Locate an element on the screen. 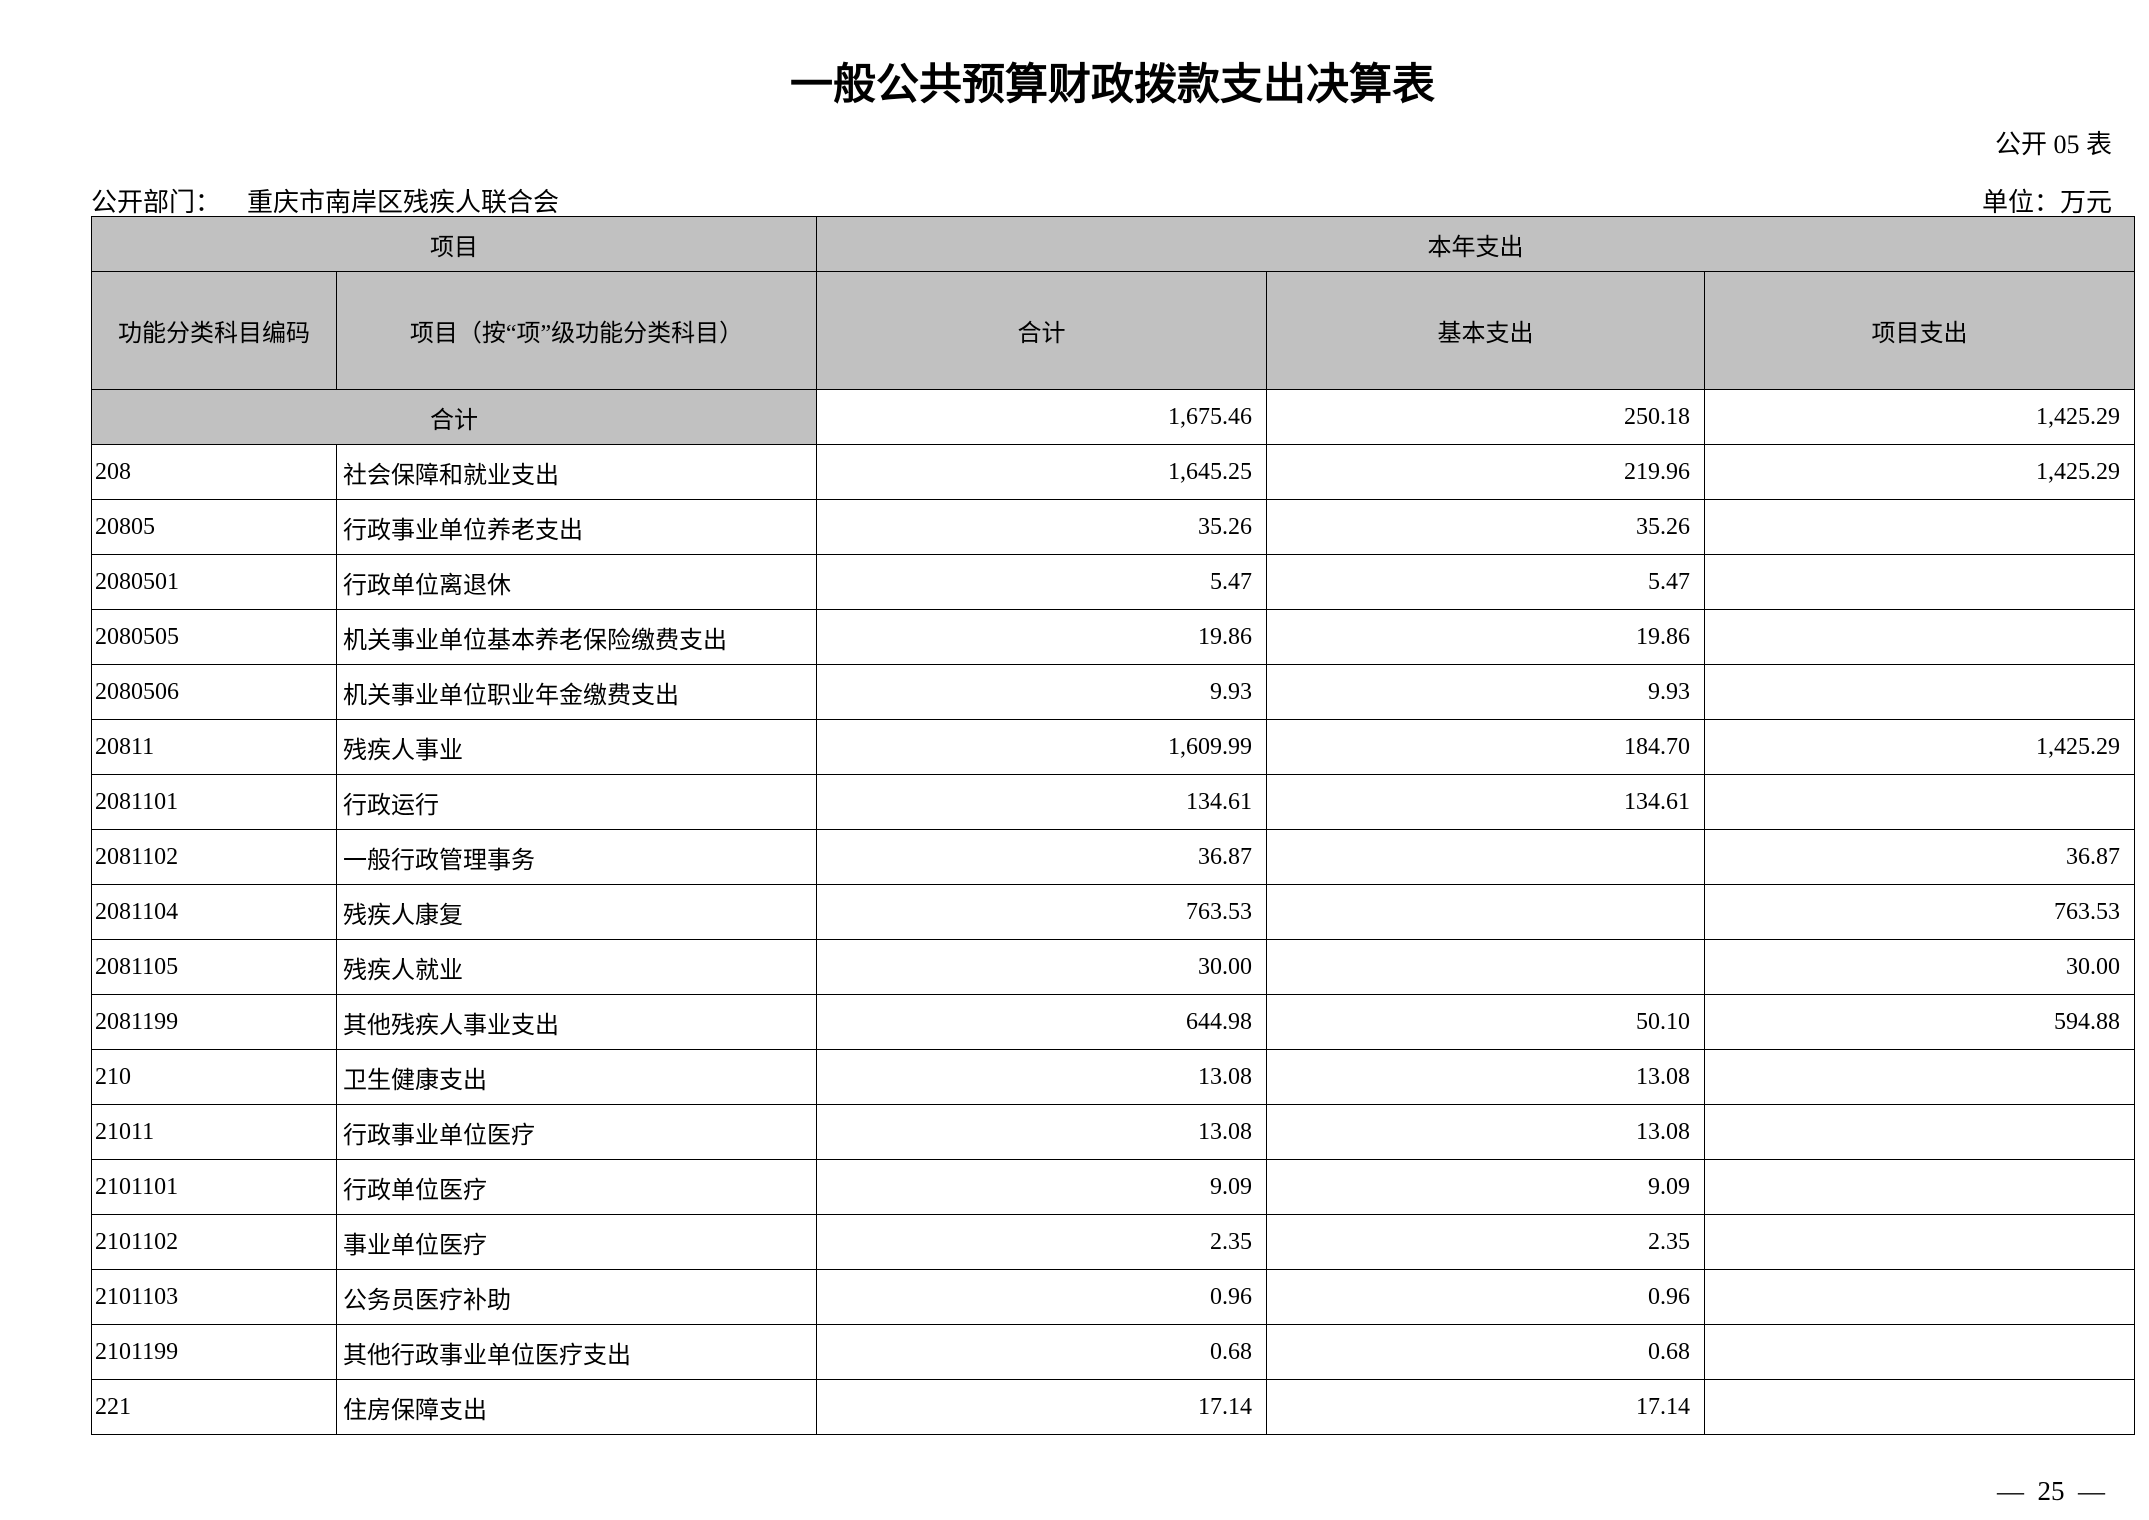 The width and height of the screenshot is (2149, 1520). header-col-basic: 基本支出 is located at coordinates (1485, 330).